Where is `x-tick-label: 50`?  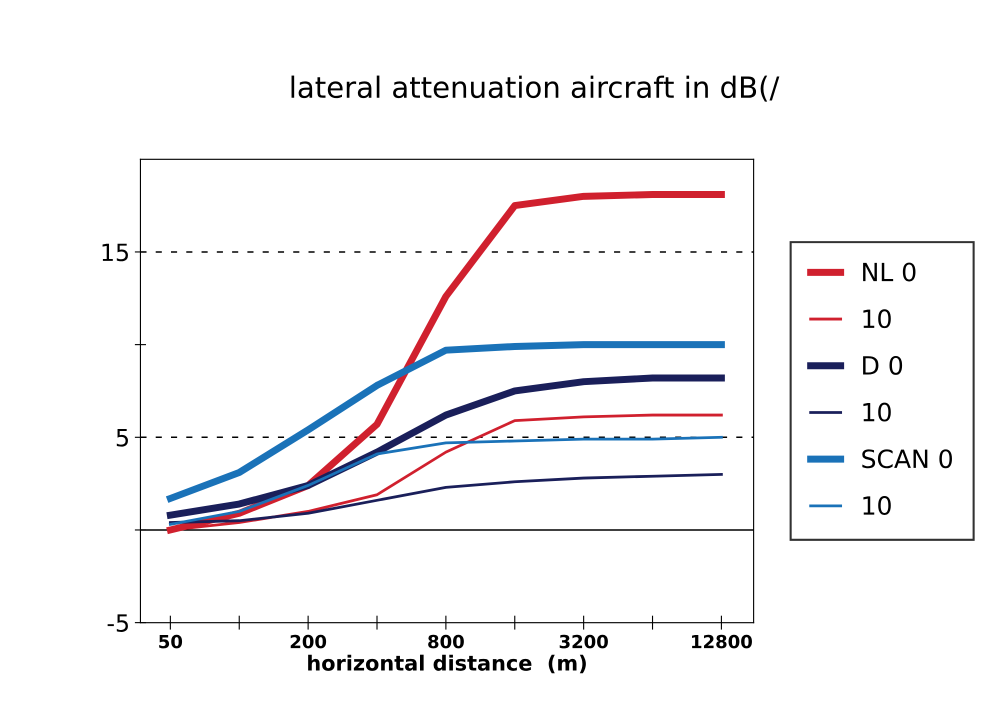
x-tick-label: 50 is located at coordinates (170, 641).